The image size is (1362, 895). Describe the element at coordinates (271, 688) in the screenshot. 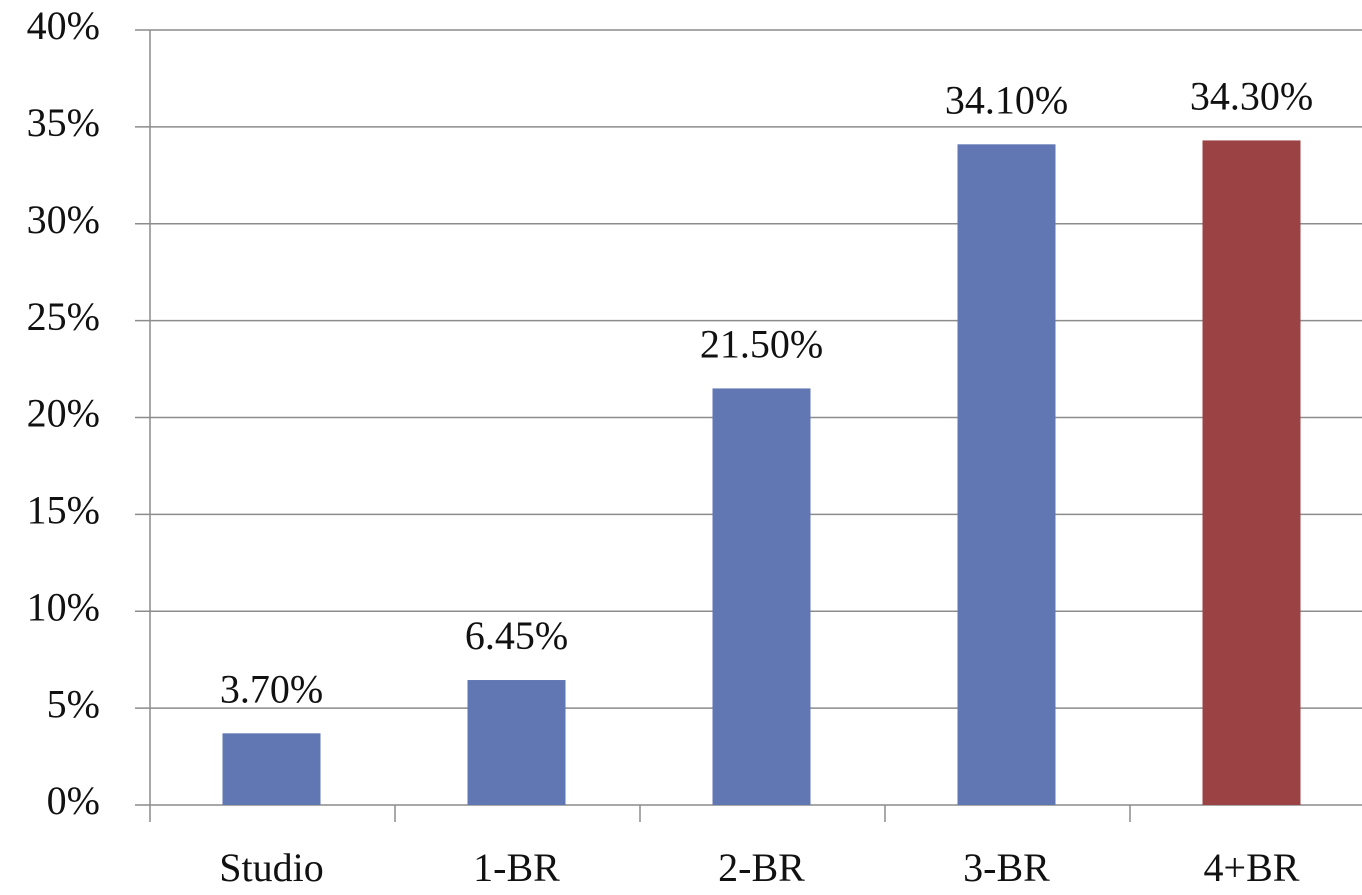

I see `data-label: 3.70%` at that location.